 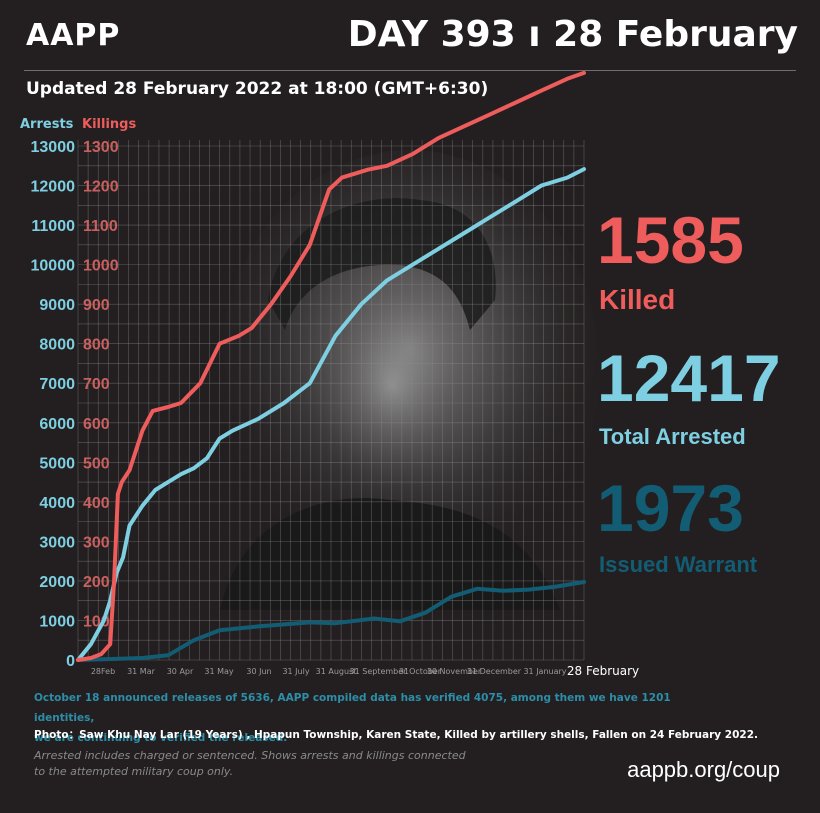 What do you see at coordinates (331, 621) in the screenshot?
I see `series-line-issued-warrant` at bounding box center [331, 621].